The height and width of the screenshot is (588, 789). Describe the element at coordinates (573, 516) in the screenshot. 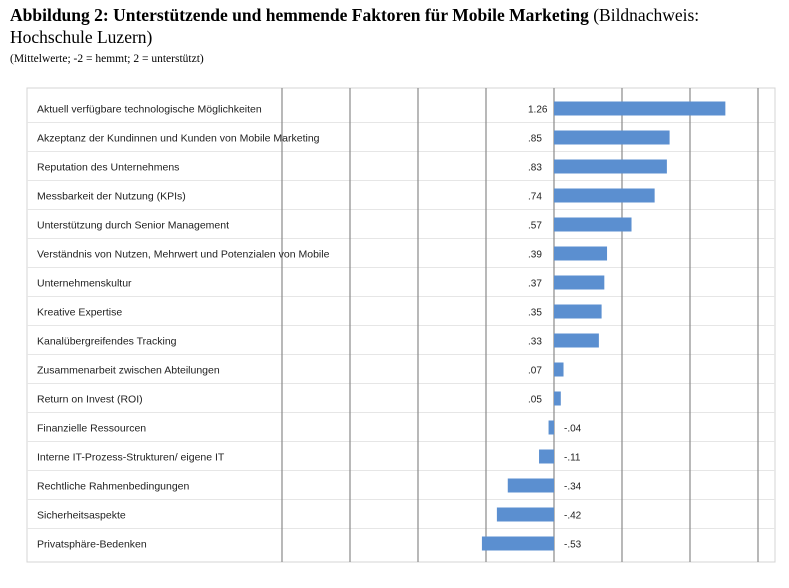

I see `value-label: -.42` at that location.